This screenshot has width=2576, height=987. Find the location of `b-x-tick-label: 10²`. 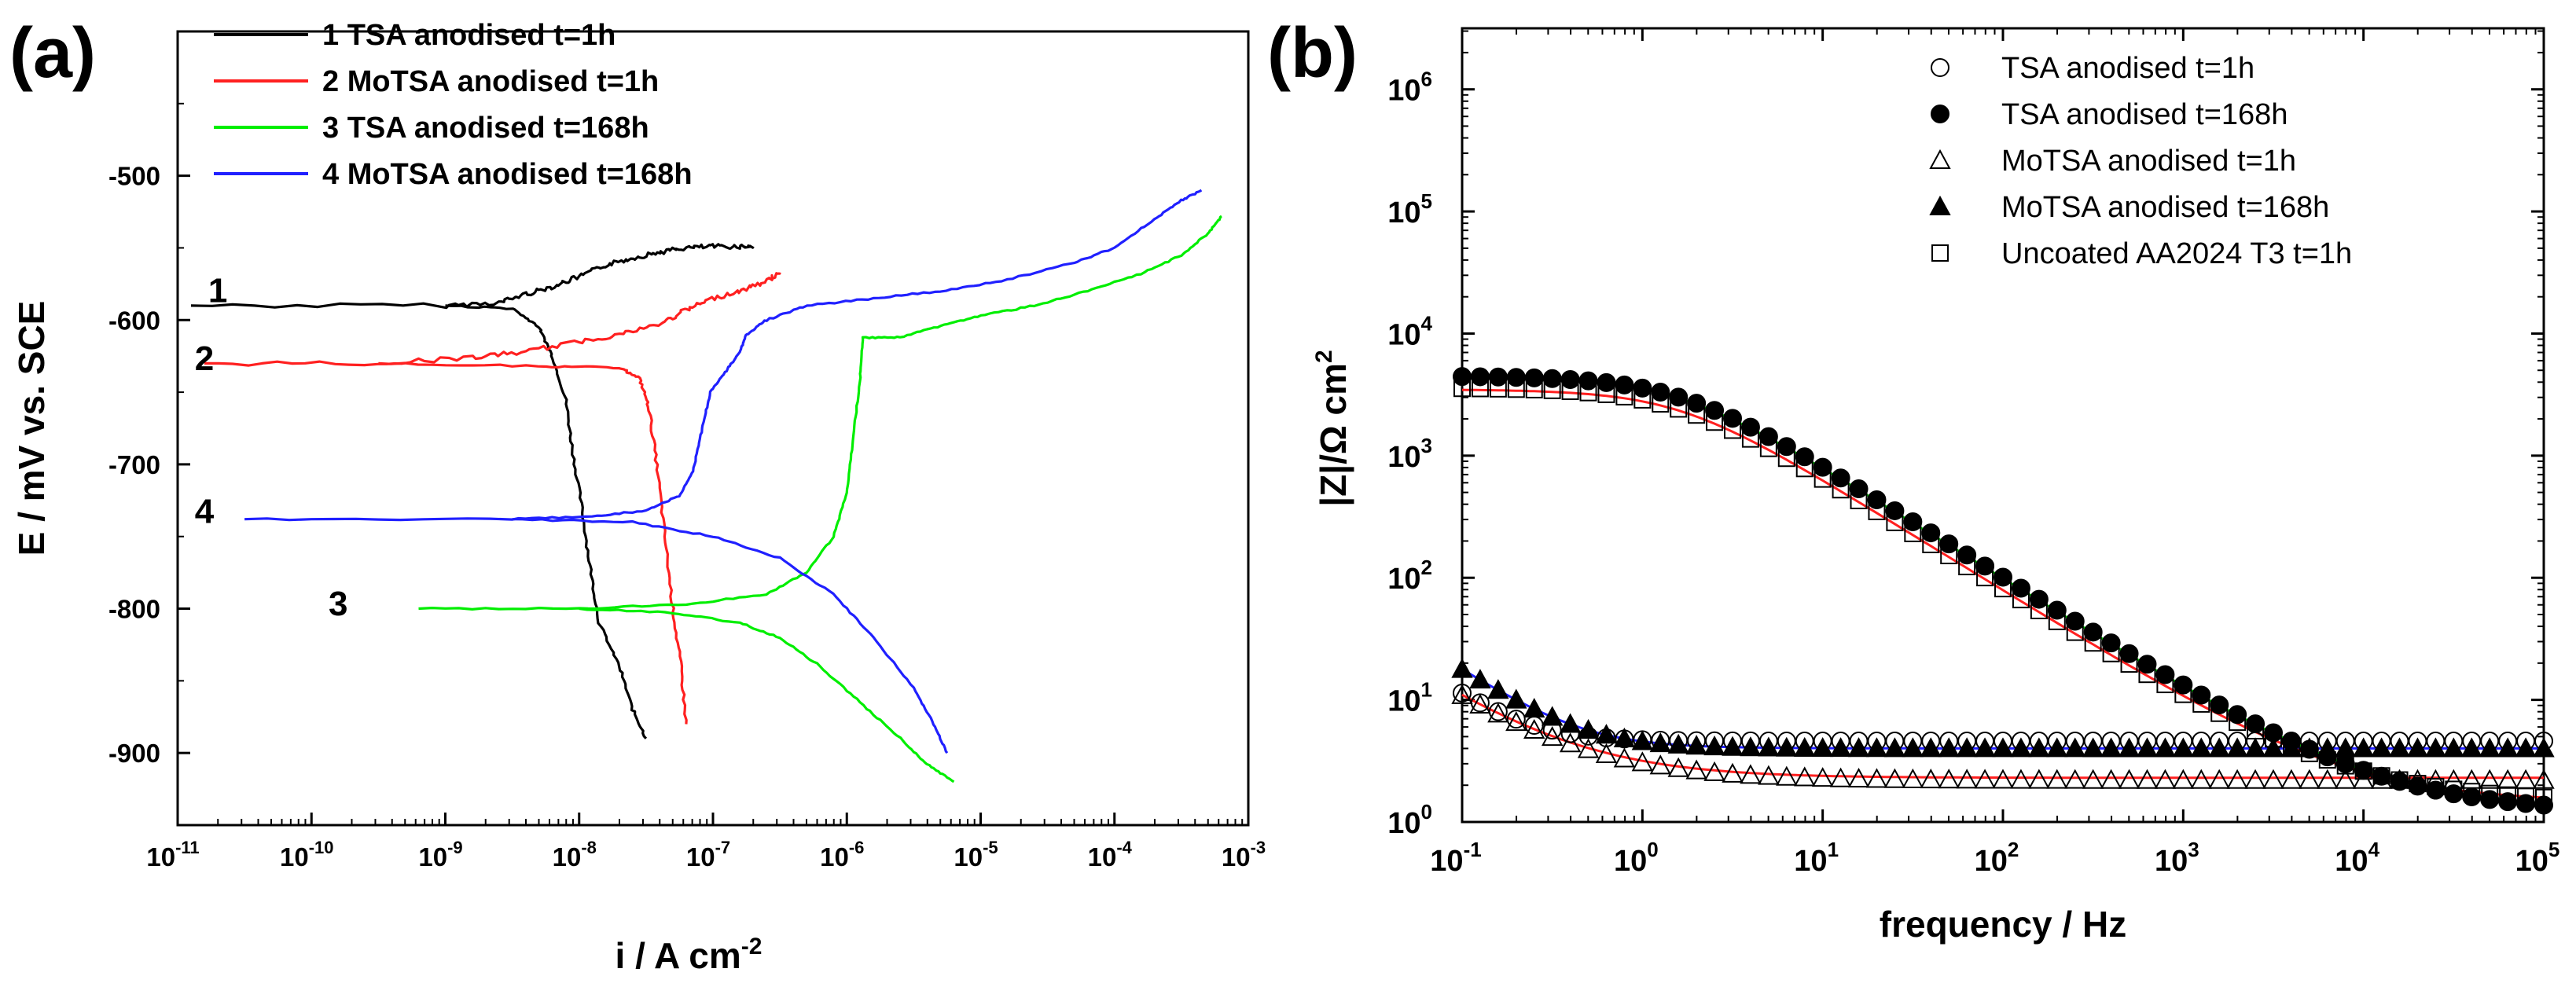

b-x-tick-label: 10² is located at coordinates (1997, 858).